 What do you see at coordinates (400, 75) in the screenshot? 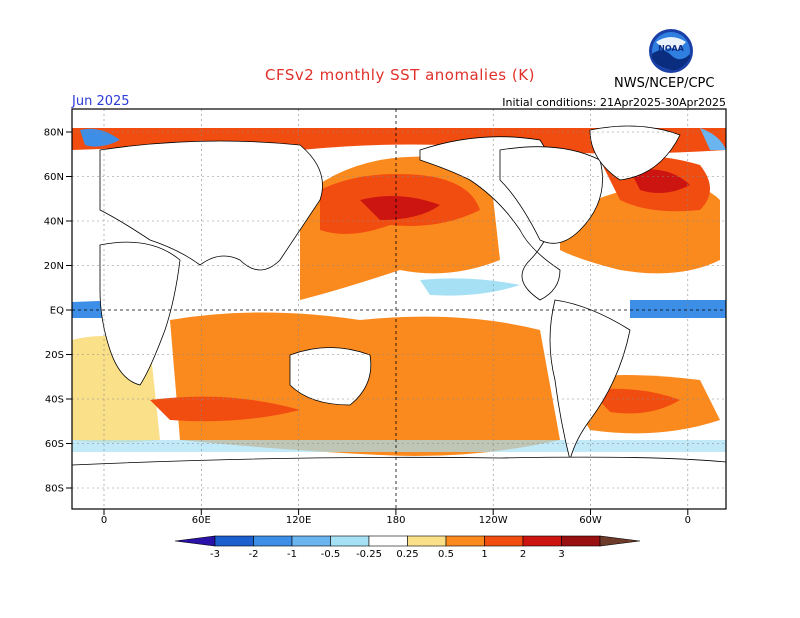
I see `map-title: CFSv2 monthly SST anomalies (K)` at bounding box center [400, 75].